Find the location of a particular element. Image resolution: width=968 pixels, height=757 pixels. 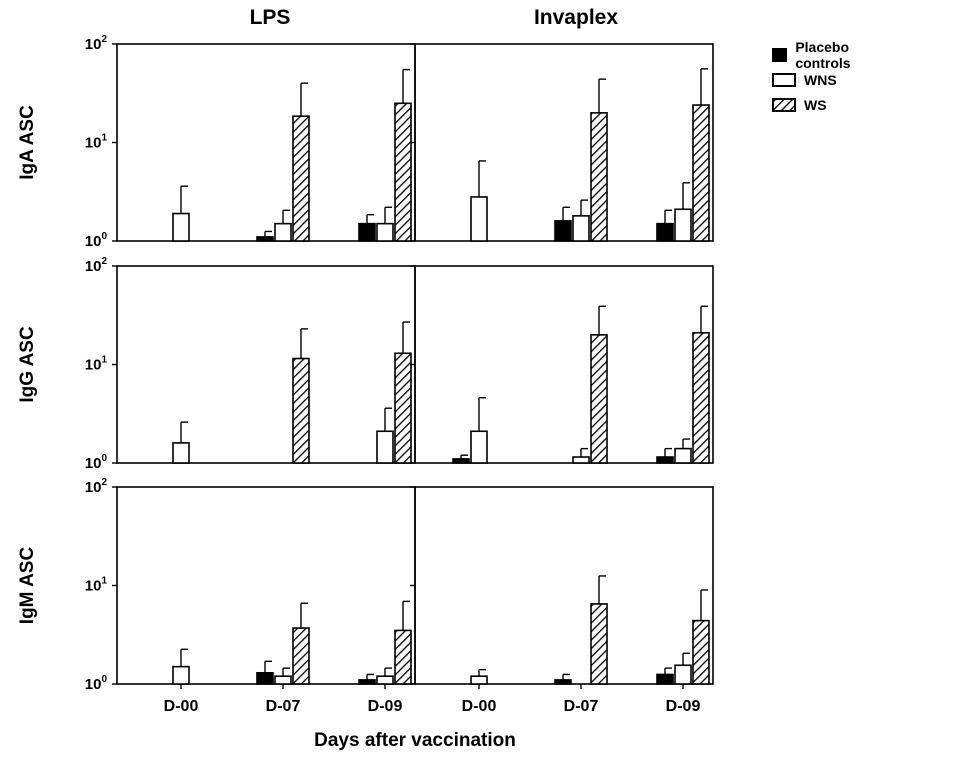

bar-invaplex-igg-asc-d-00-placebo-controls is located at coordinates (461, 461).